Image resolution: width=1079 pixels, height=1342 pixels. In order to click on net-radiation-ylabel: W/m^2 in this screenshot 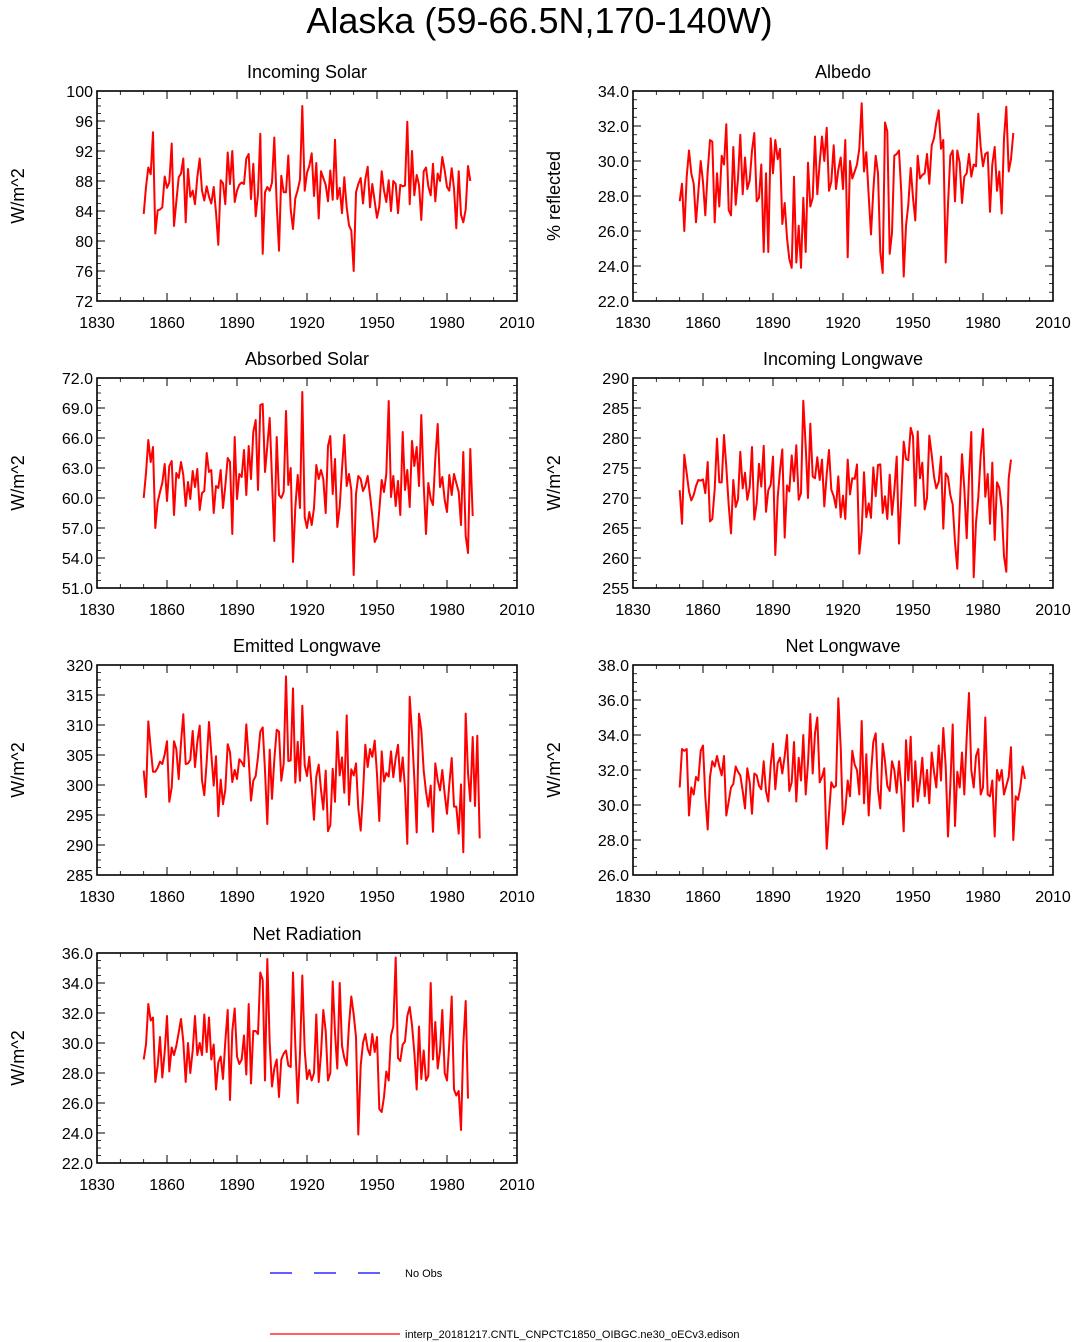, I will do `click(18, 1057)`.